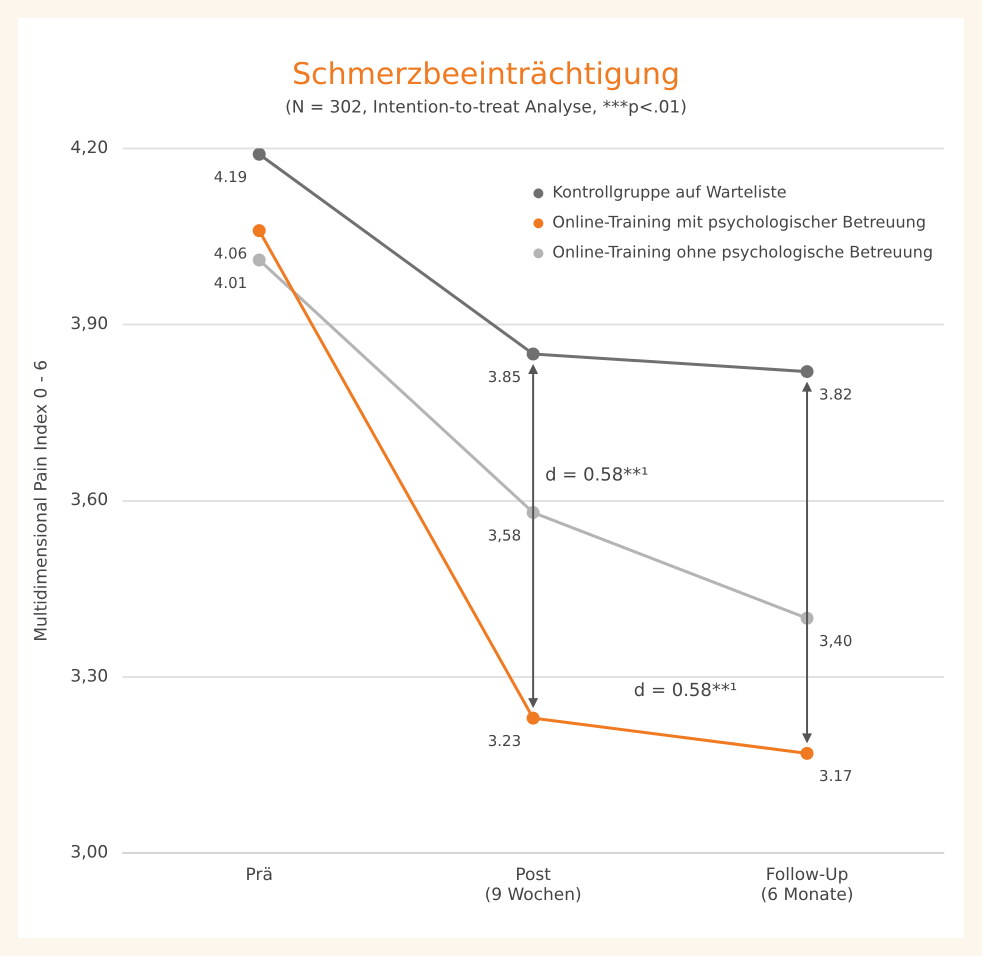  I want to click on chart-subtitle: (N = 302, Intention-to-treat Analyse, ***p<.01), so click(486, 108).